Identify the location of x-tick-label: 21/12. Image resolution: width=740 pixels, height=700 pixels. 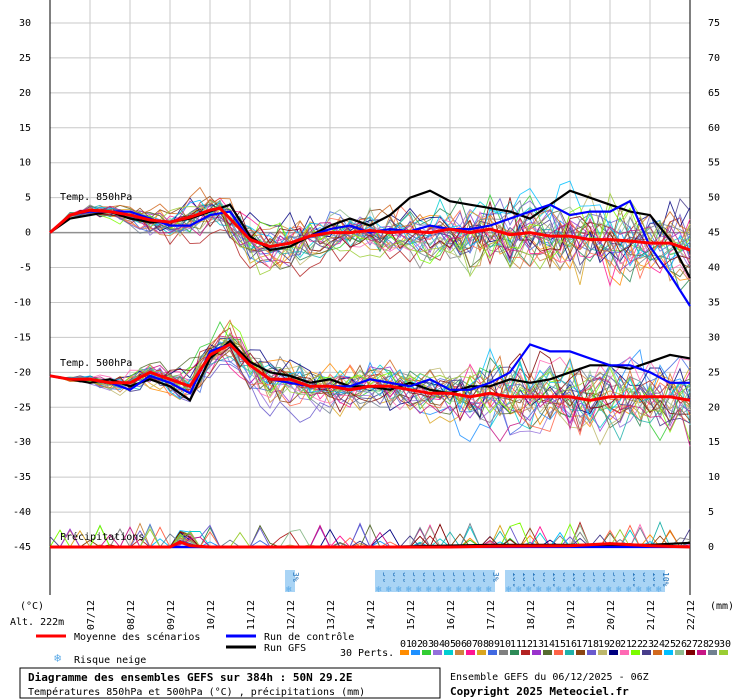
(651, 615).